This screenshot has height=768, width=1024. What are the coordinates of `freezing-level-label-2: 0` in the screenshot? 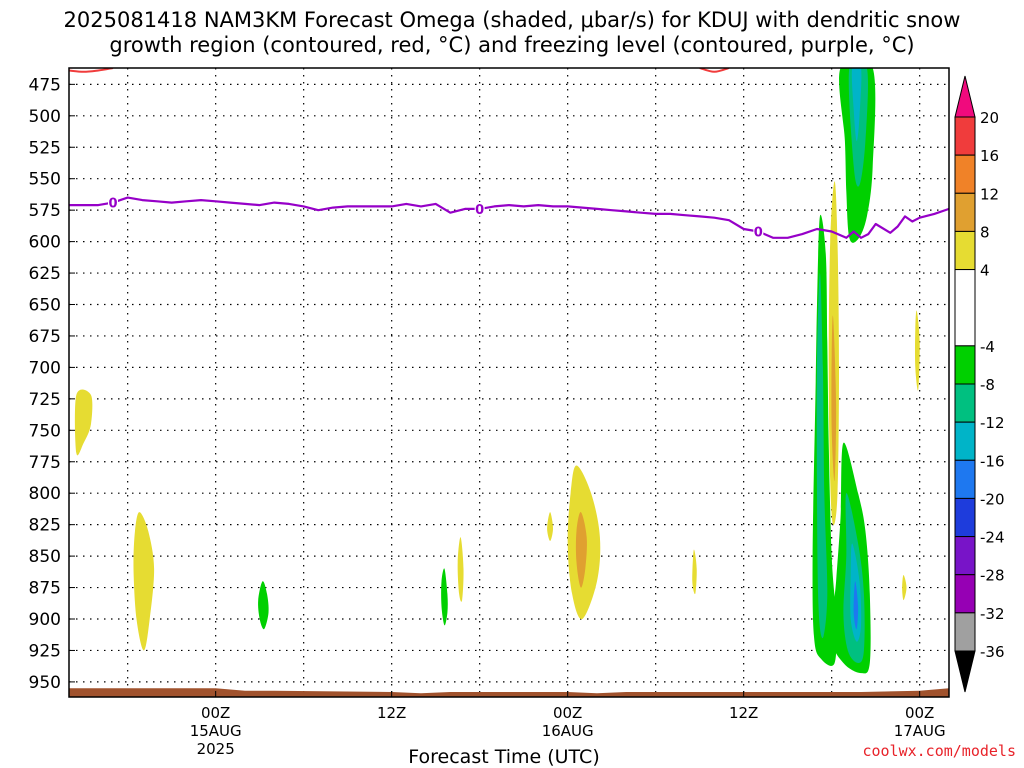 It's located at (758, 233).